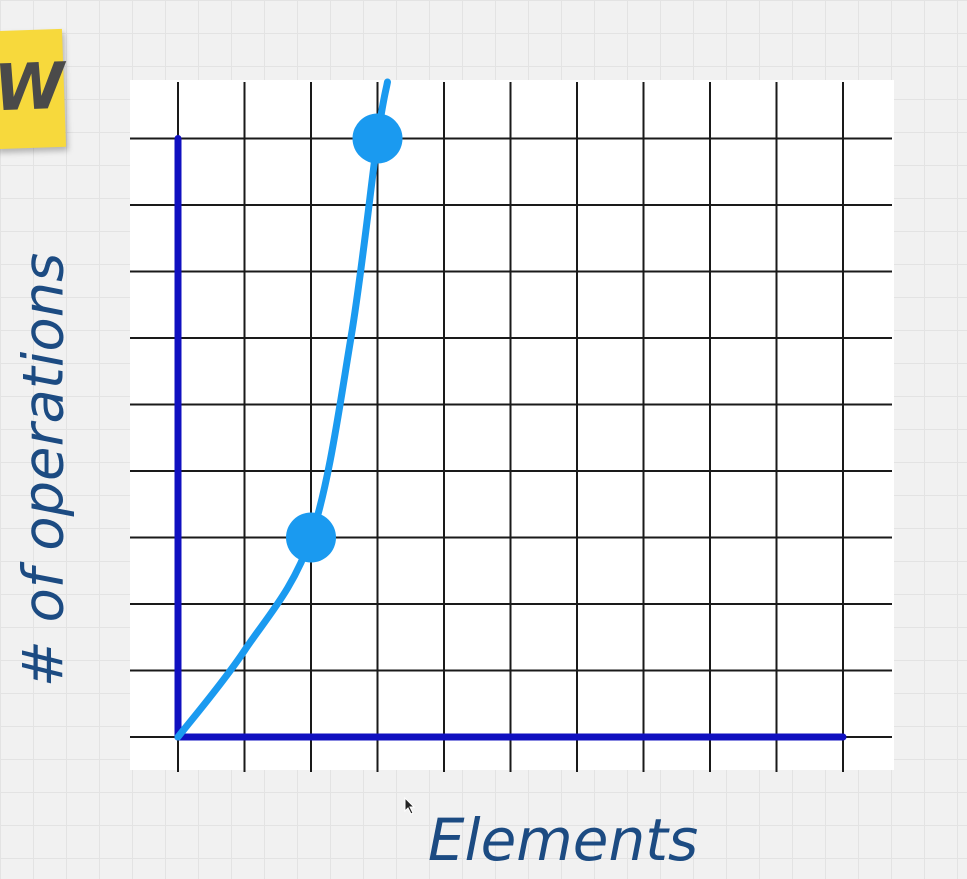 The height and width of the screenshot is (879, 967). I want to click on highlighted-points, so click(344, 338).